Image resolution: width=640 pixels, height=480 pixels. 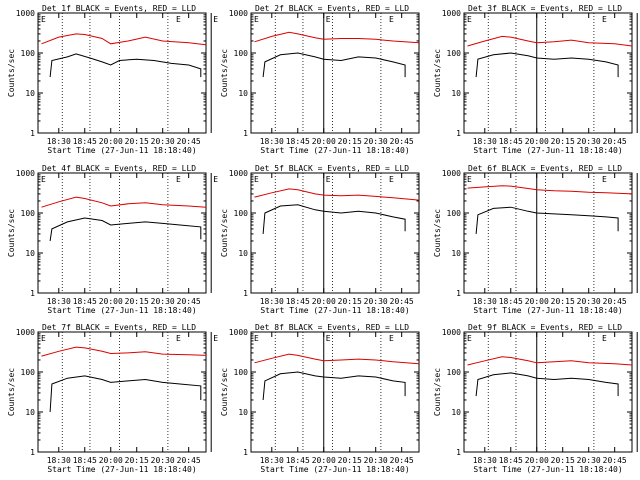 I want to click on panel-title: Det 5f BLACK = Events, RED = LLD, so click(x=332, y=168).